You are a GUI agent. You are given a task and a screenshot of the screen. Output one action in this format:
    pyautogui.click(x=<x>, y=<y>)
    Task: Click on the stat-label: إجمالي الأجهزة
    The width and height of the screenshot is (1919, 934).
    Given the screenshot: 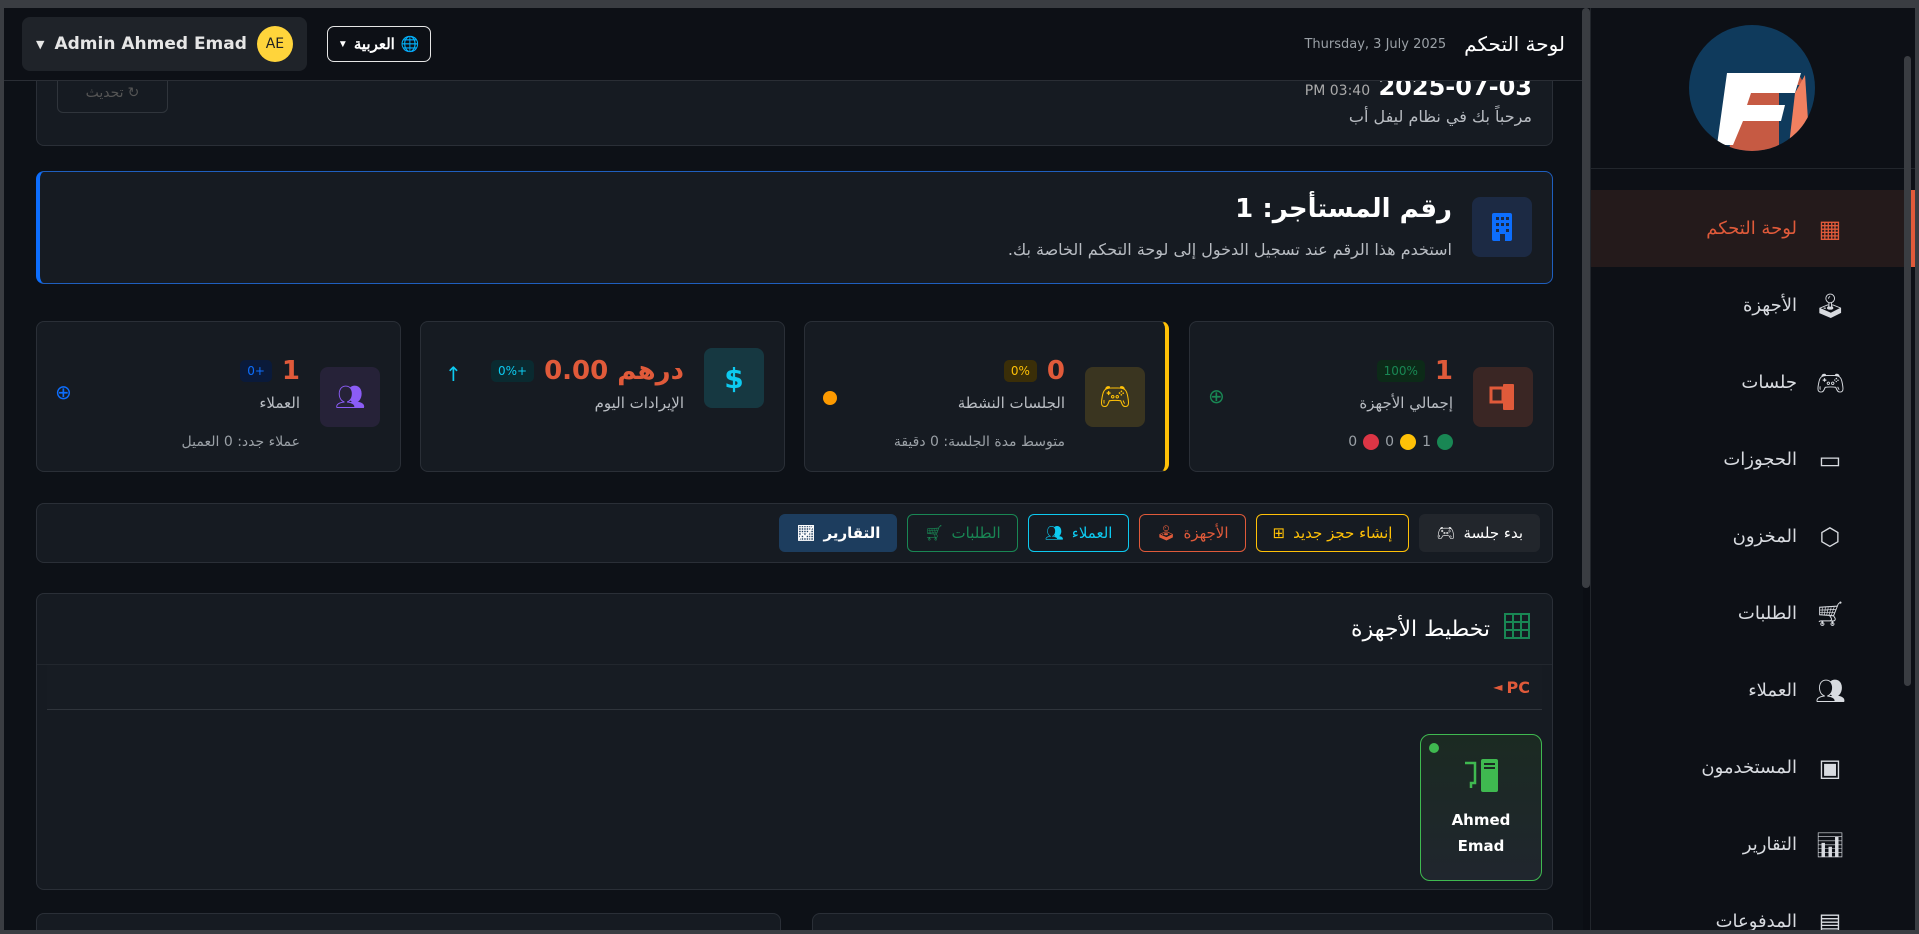 What is the action you would take?
    pyautogui.click(x=1406, y=403)
    